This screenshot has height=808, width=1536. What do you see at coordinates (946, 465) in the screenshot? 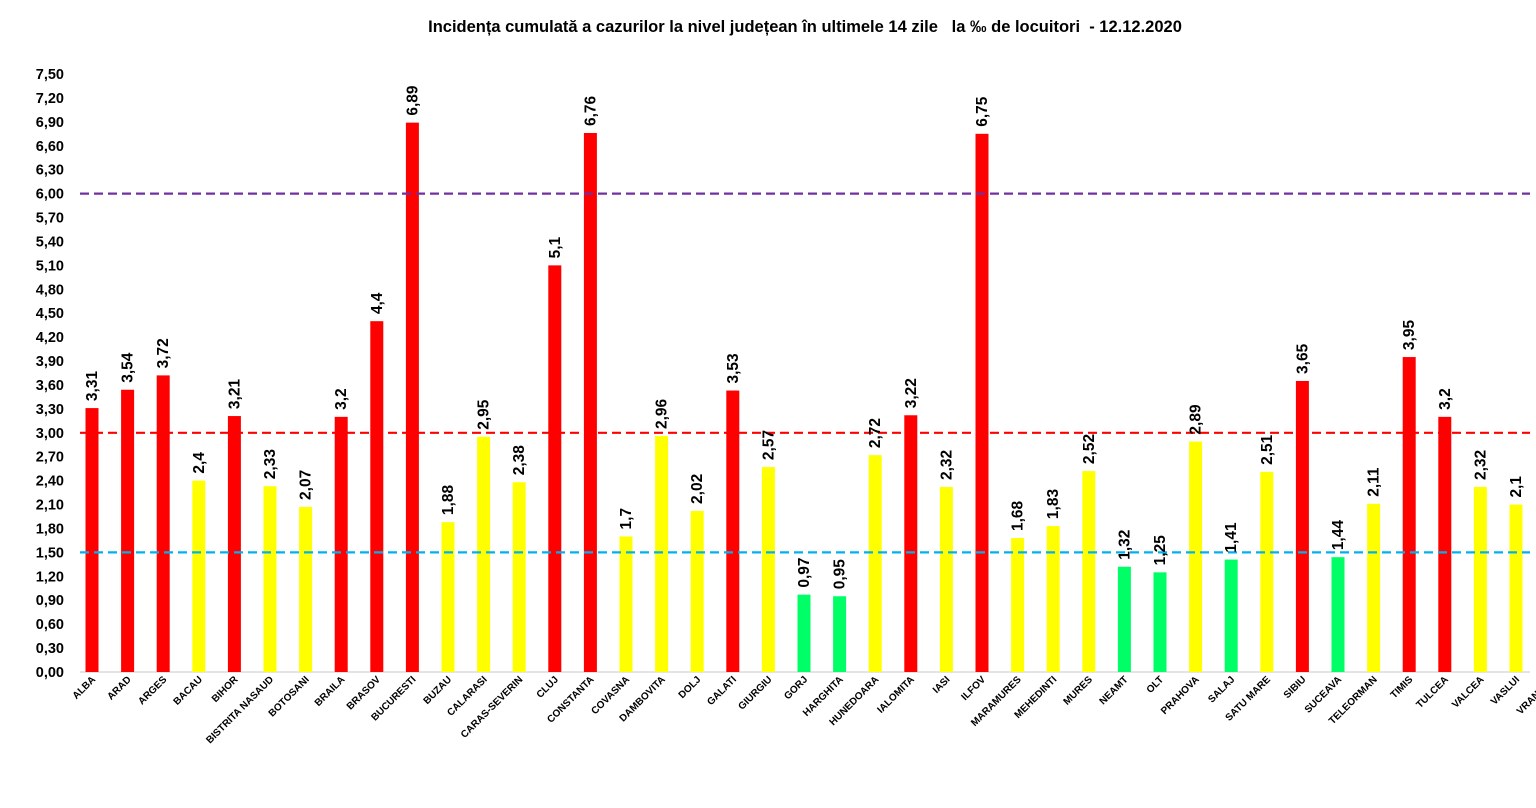
I see `data-label: 2,32` at bounding box center [946, 465].